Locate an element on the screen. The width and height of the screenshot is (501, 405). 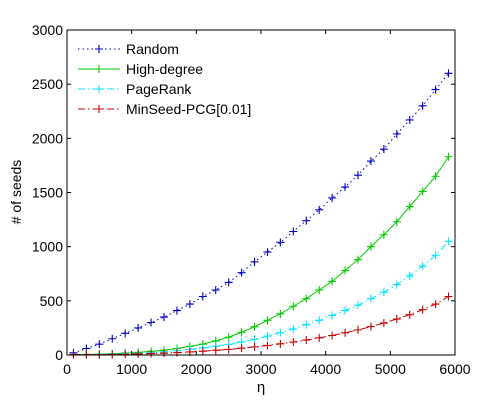
x-tick-label: 2000 is located at coordinates (196, 369).